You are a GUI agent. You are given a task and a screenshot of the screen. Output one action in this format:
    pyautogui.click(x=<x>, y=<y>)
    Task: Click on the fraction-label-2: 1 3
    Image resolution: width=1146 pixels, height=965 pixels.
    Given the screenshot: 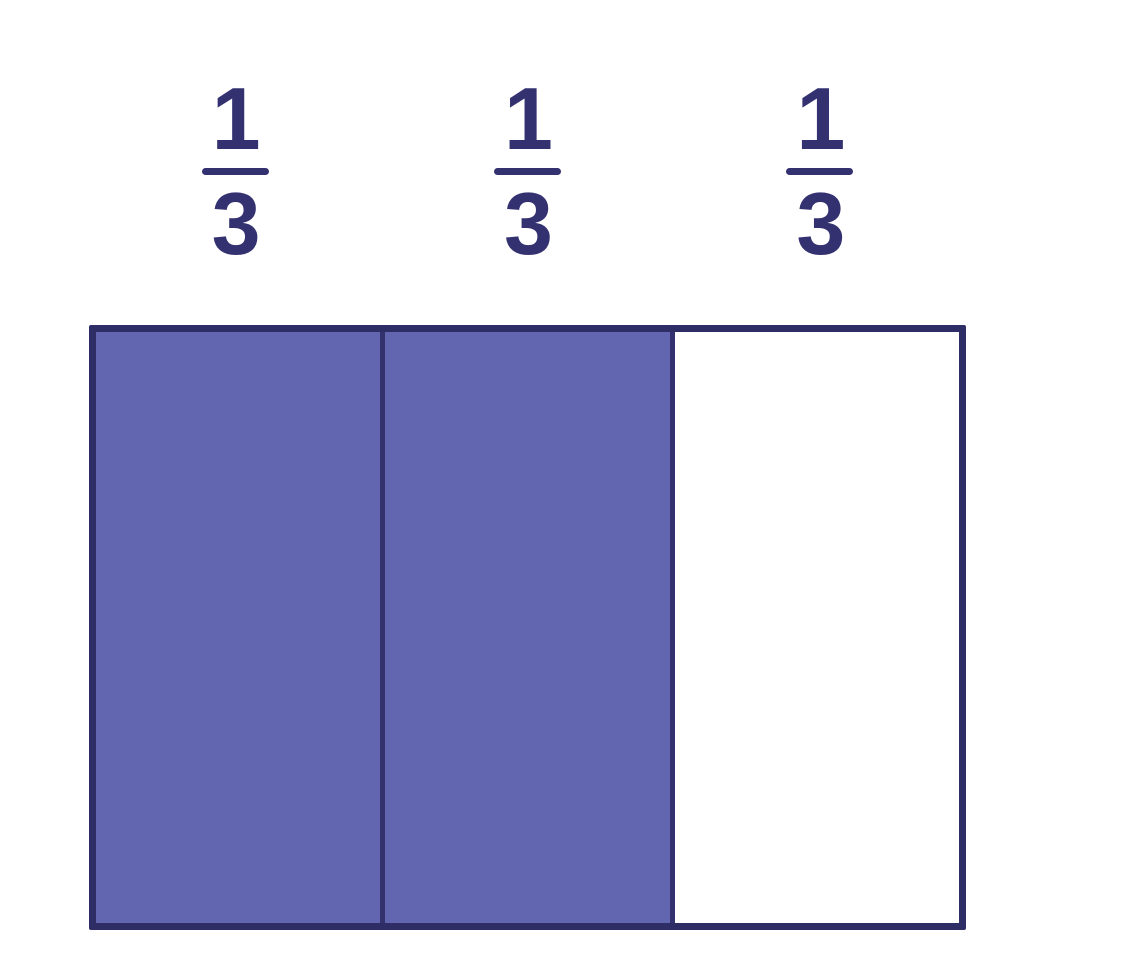 What is the action you would take?
    pyautogui.click(x=527, y=171)
    